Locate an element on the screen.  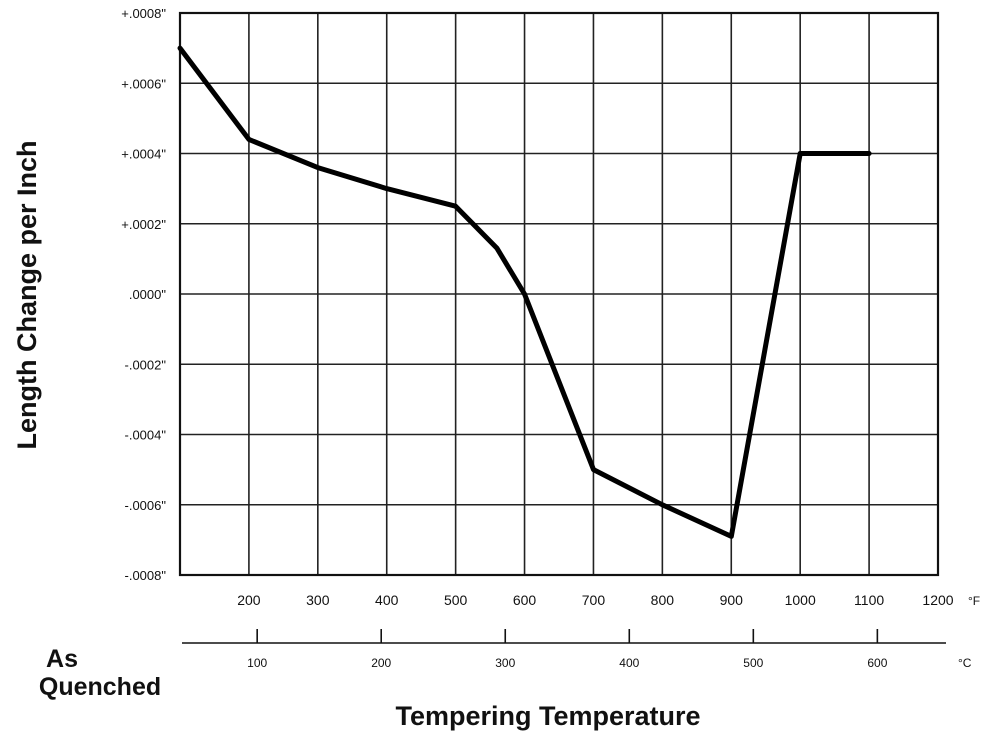
x-tick-label-celsius: 400 is located at coordinates (629, 663).